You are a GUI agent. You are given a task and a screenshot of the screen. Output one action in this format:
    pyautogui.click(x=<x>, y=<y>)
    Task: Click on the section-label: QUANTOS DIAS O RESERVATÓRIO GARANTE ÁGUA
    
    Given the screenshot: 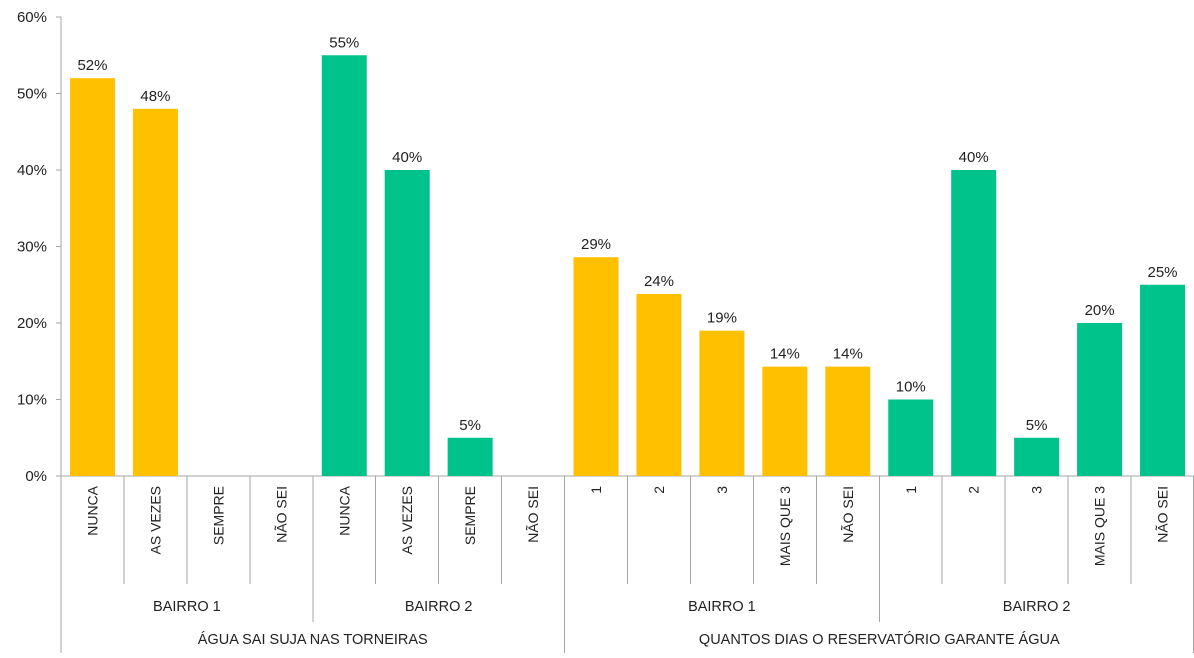 What is the action you would take?
    pyautogui.click(x=879, y=639)
    